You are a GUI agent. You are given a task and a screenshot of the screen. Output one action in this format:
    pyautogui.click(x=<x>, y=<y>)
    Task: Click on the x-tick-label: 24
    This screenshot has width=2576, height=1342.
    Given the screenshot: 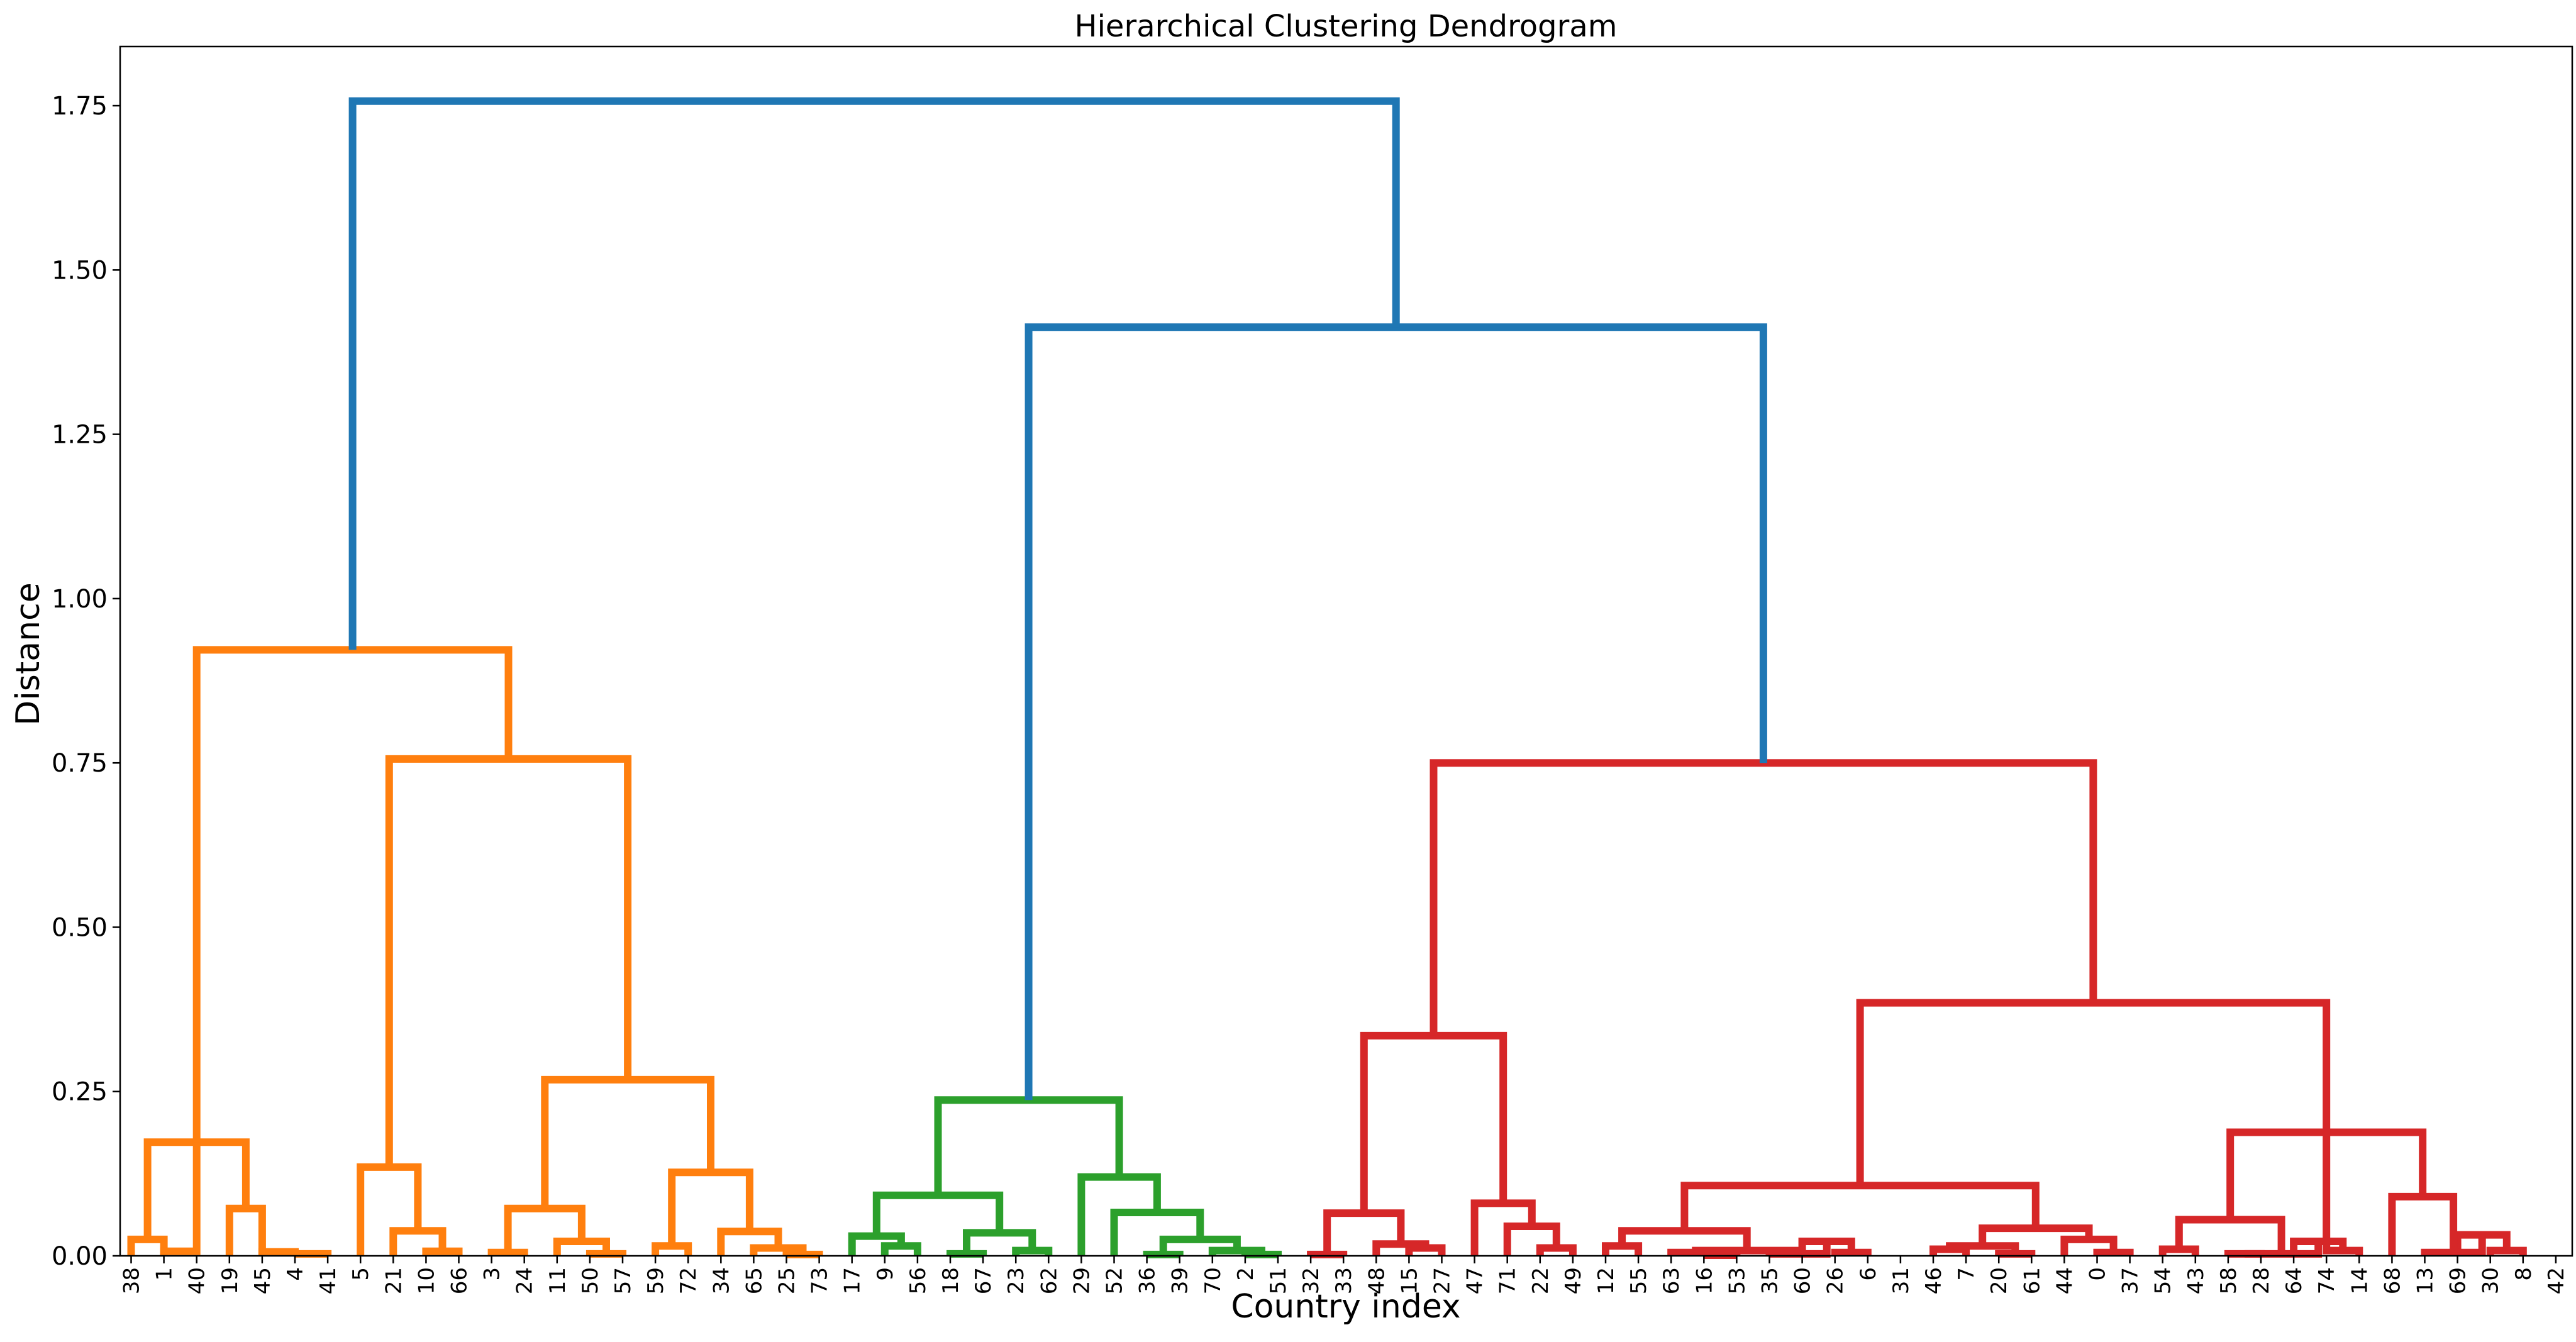 What is the action you would take?
    pyautogui.click(x=525, y=1280)
    